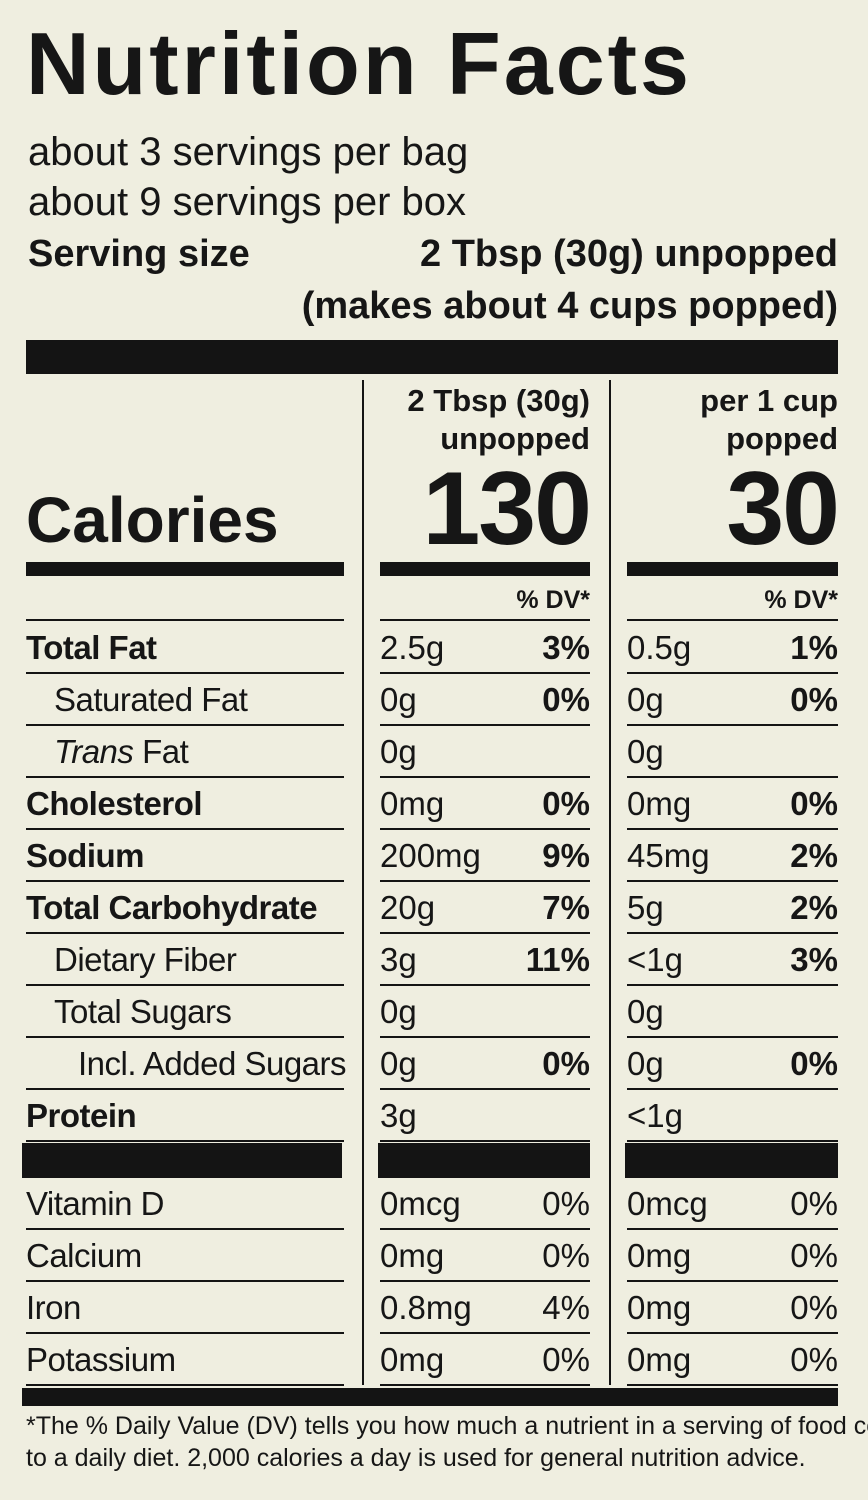  Describe the element at coordinates (81, 1115) in the screenshot. I see `nutrient-name-text: Protein` at that location.